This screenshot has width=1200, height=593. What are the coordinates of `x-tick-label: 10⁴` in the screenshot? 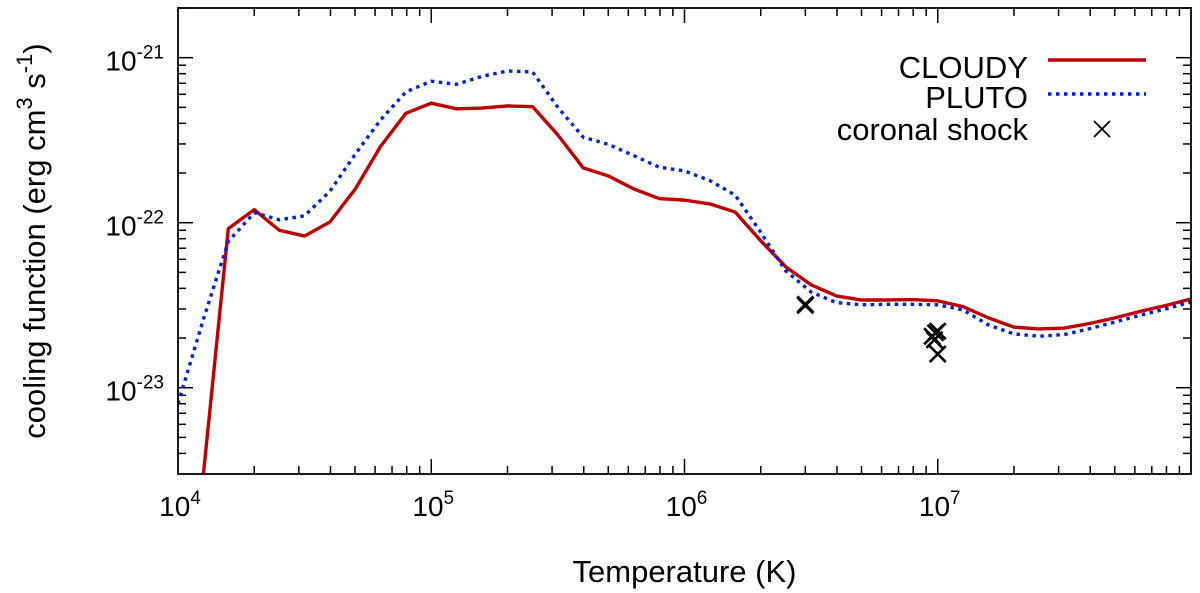 It's located at (180, 505).